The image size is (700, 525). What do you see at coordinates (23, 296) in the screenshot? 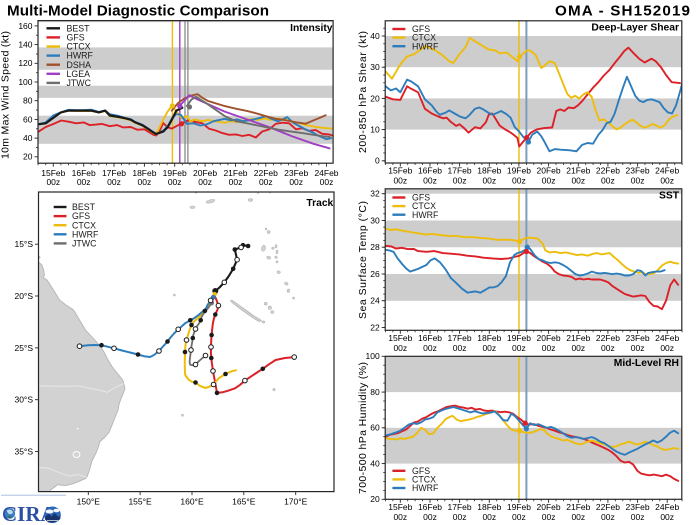
I see `svg-text: 20°S` at bounding box center [23, 296].